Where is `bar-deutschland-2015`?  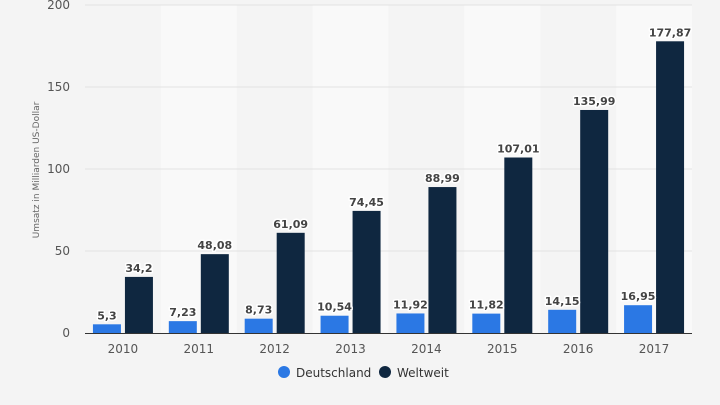
bar-deutschland-2015 is located at coordinates (486, 323).